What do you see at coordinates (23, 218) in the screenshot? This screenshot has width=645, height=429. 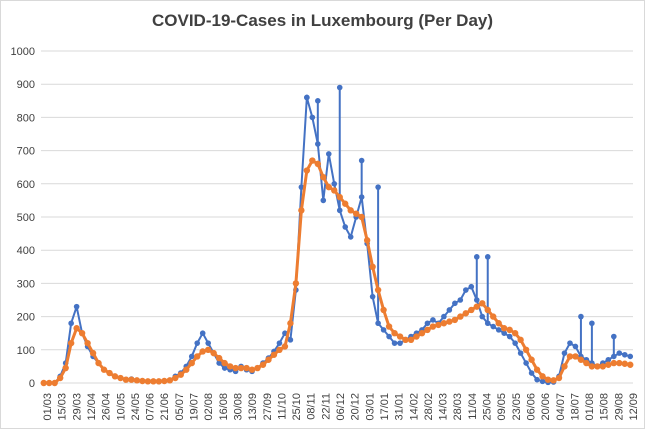 I see `y-axis: 0 100 200 300 400 500 600 700 800 900 1000` at bounding box center [23, 218].